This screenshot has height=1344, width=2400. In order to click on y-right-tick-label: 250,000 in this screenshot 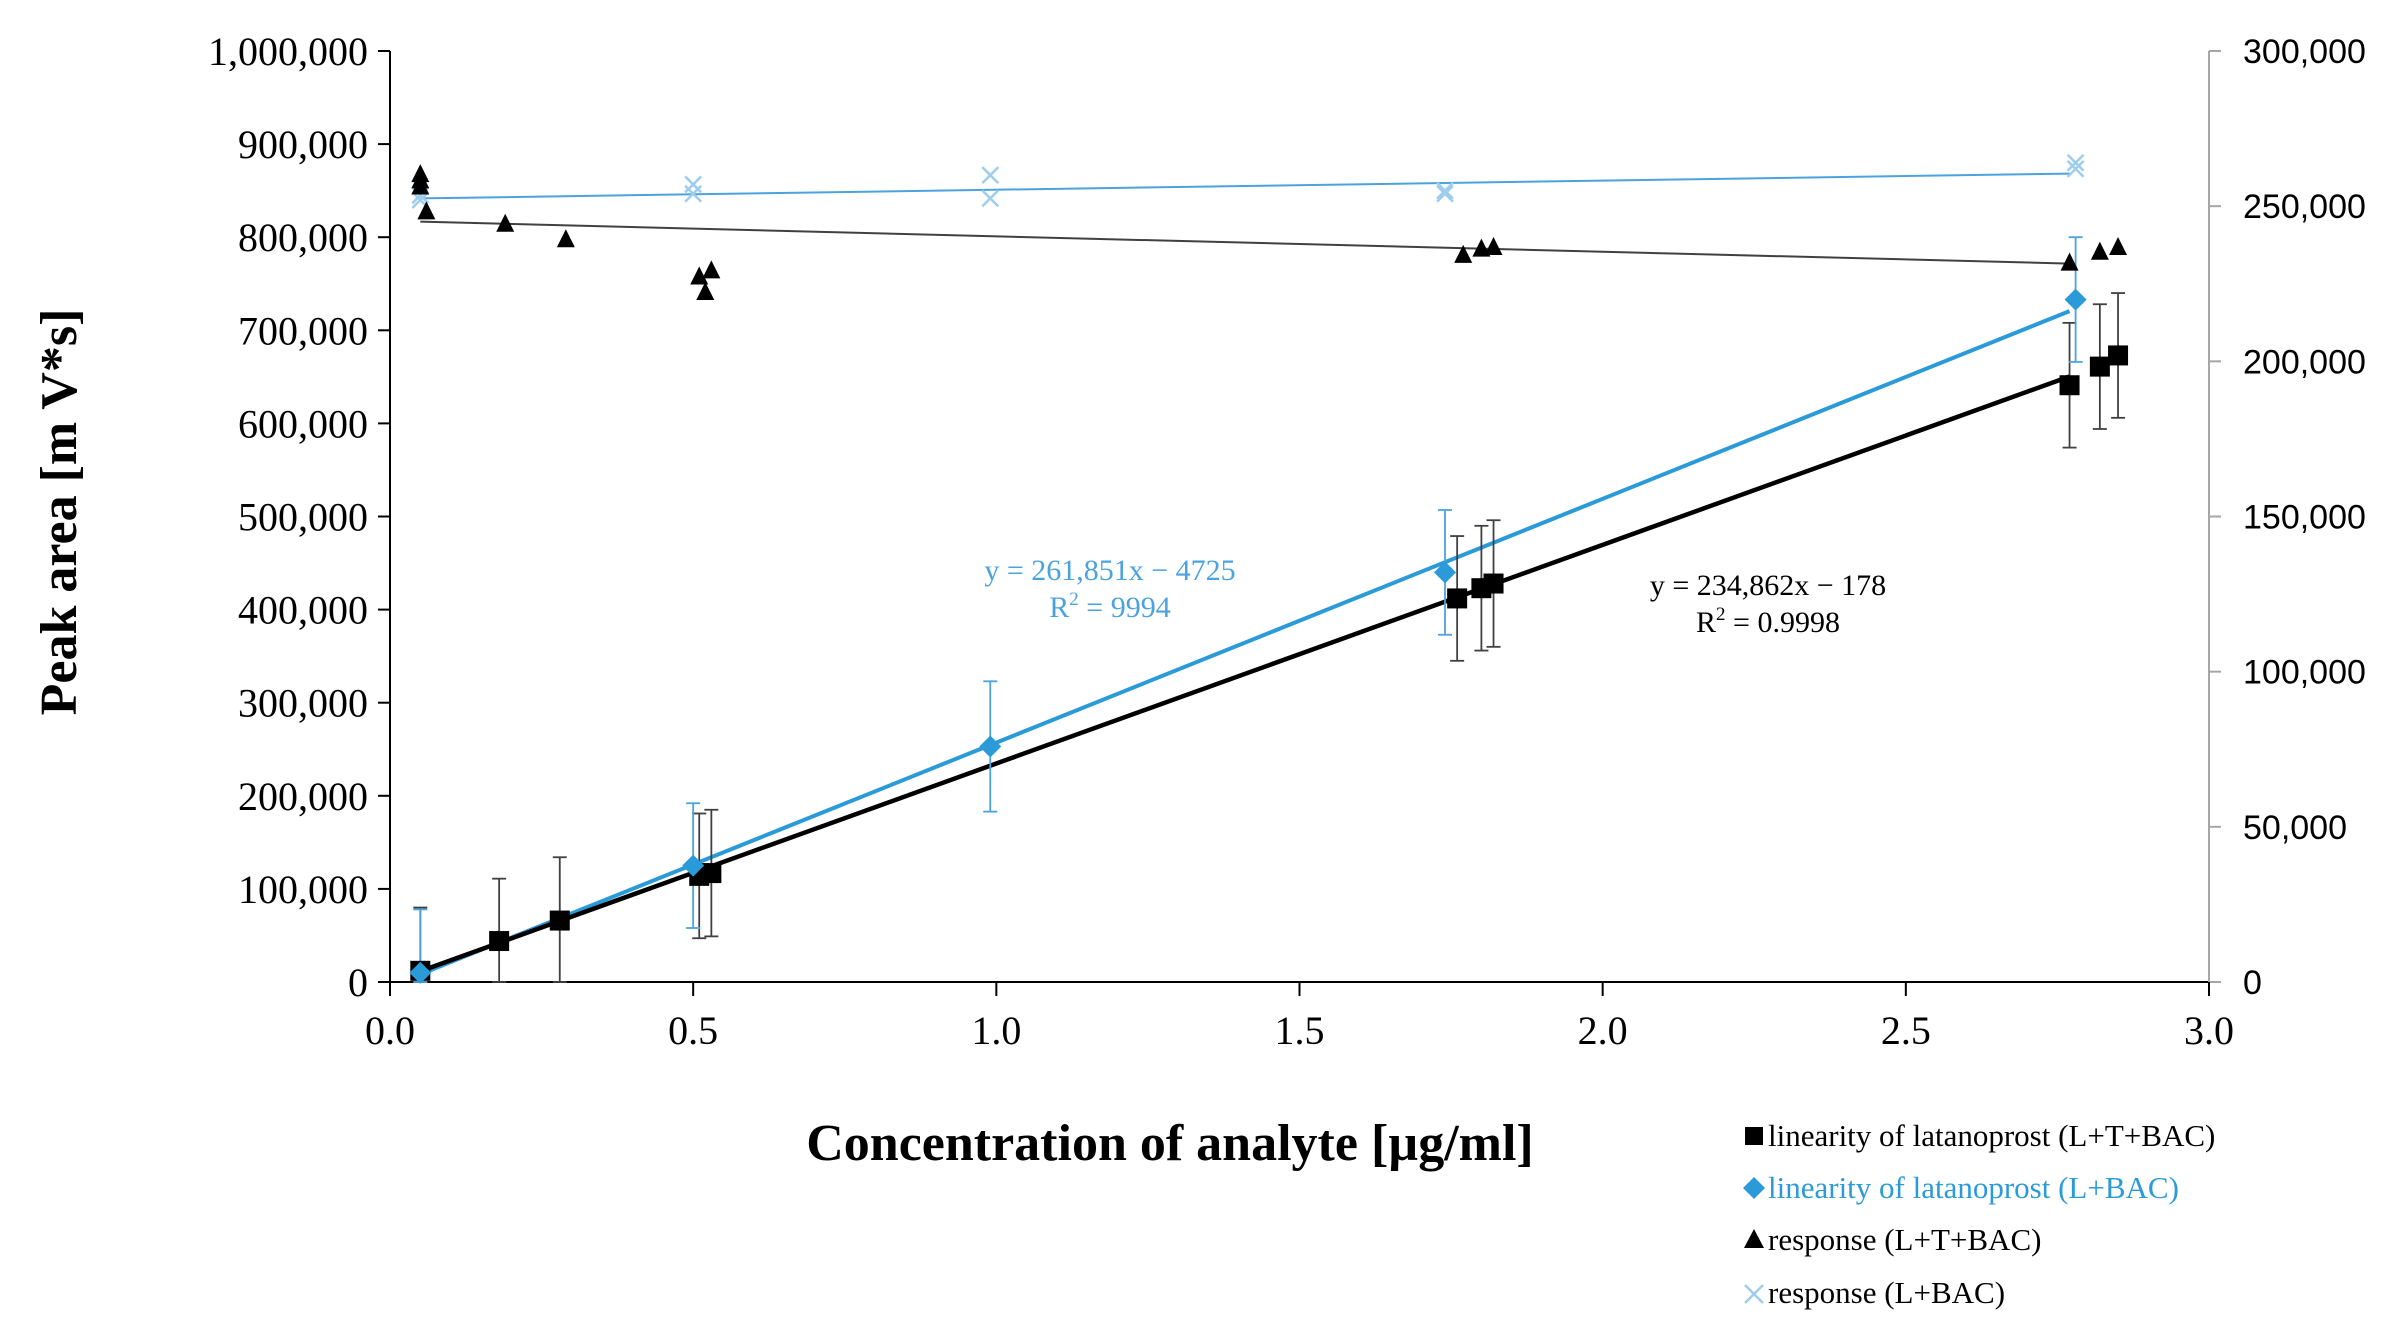, I will do `click(2304, 207)`.